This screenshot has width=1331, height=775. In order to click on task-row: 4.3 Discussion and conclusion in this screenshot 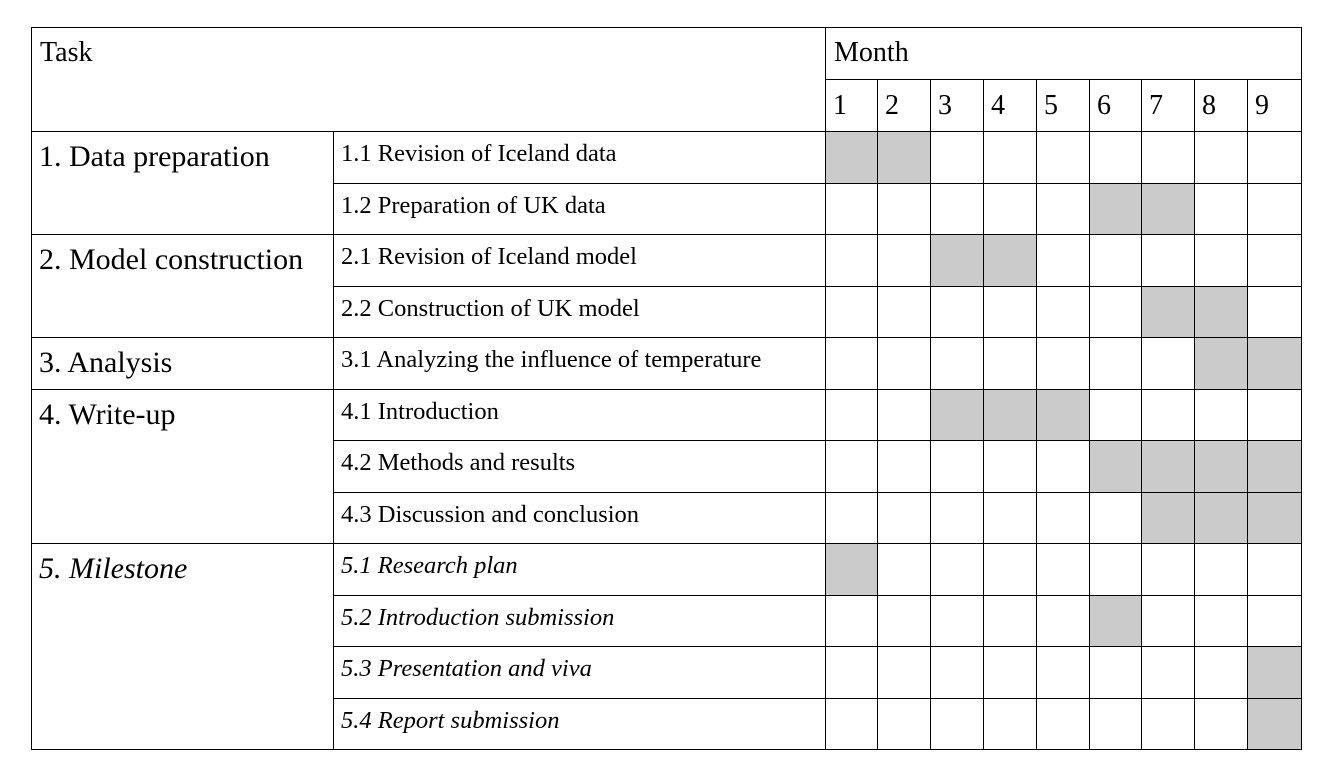, I will do `click(667, 517)`.